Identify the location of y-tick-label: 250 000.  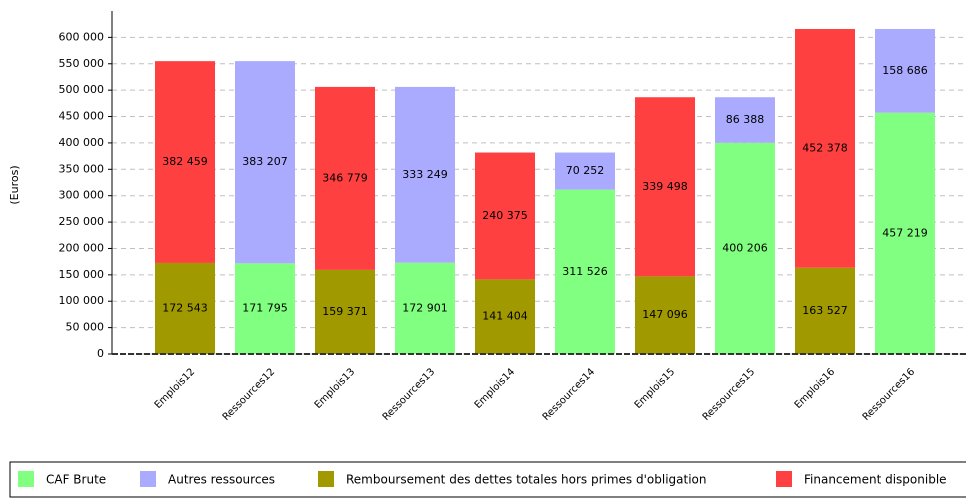
(82, 221).